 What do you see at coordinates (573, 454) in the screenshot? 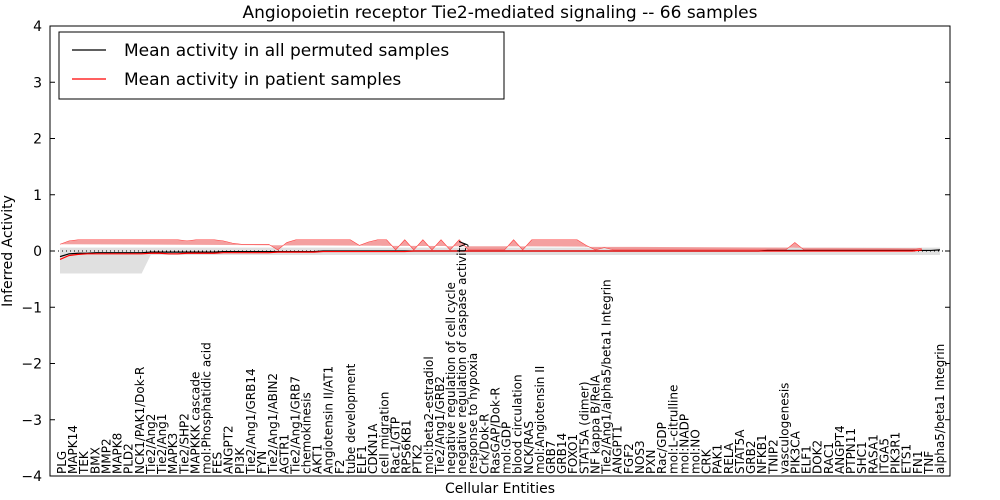
I see `entity-label: FOXO1` at bounding box center [573, 454].